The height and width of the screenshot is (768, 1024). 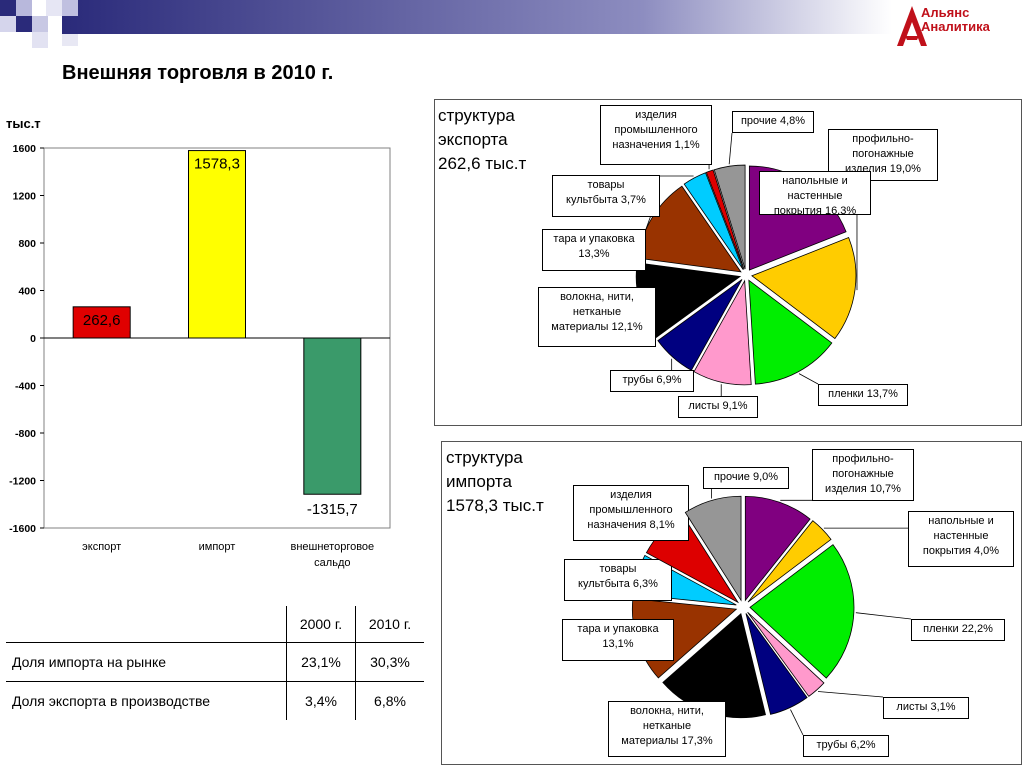 I want to click on y-tick-label: 400, so click(x=27, y=292).